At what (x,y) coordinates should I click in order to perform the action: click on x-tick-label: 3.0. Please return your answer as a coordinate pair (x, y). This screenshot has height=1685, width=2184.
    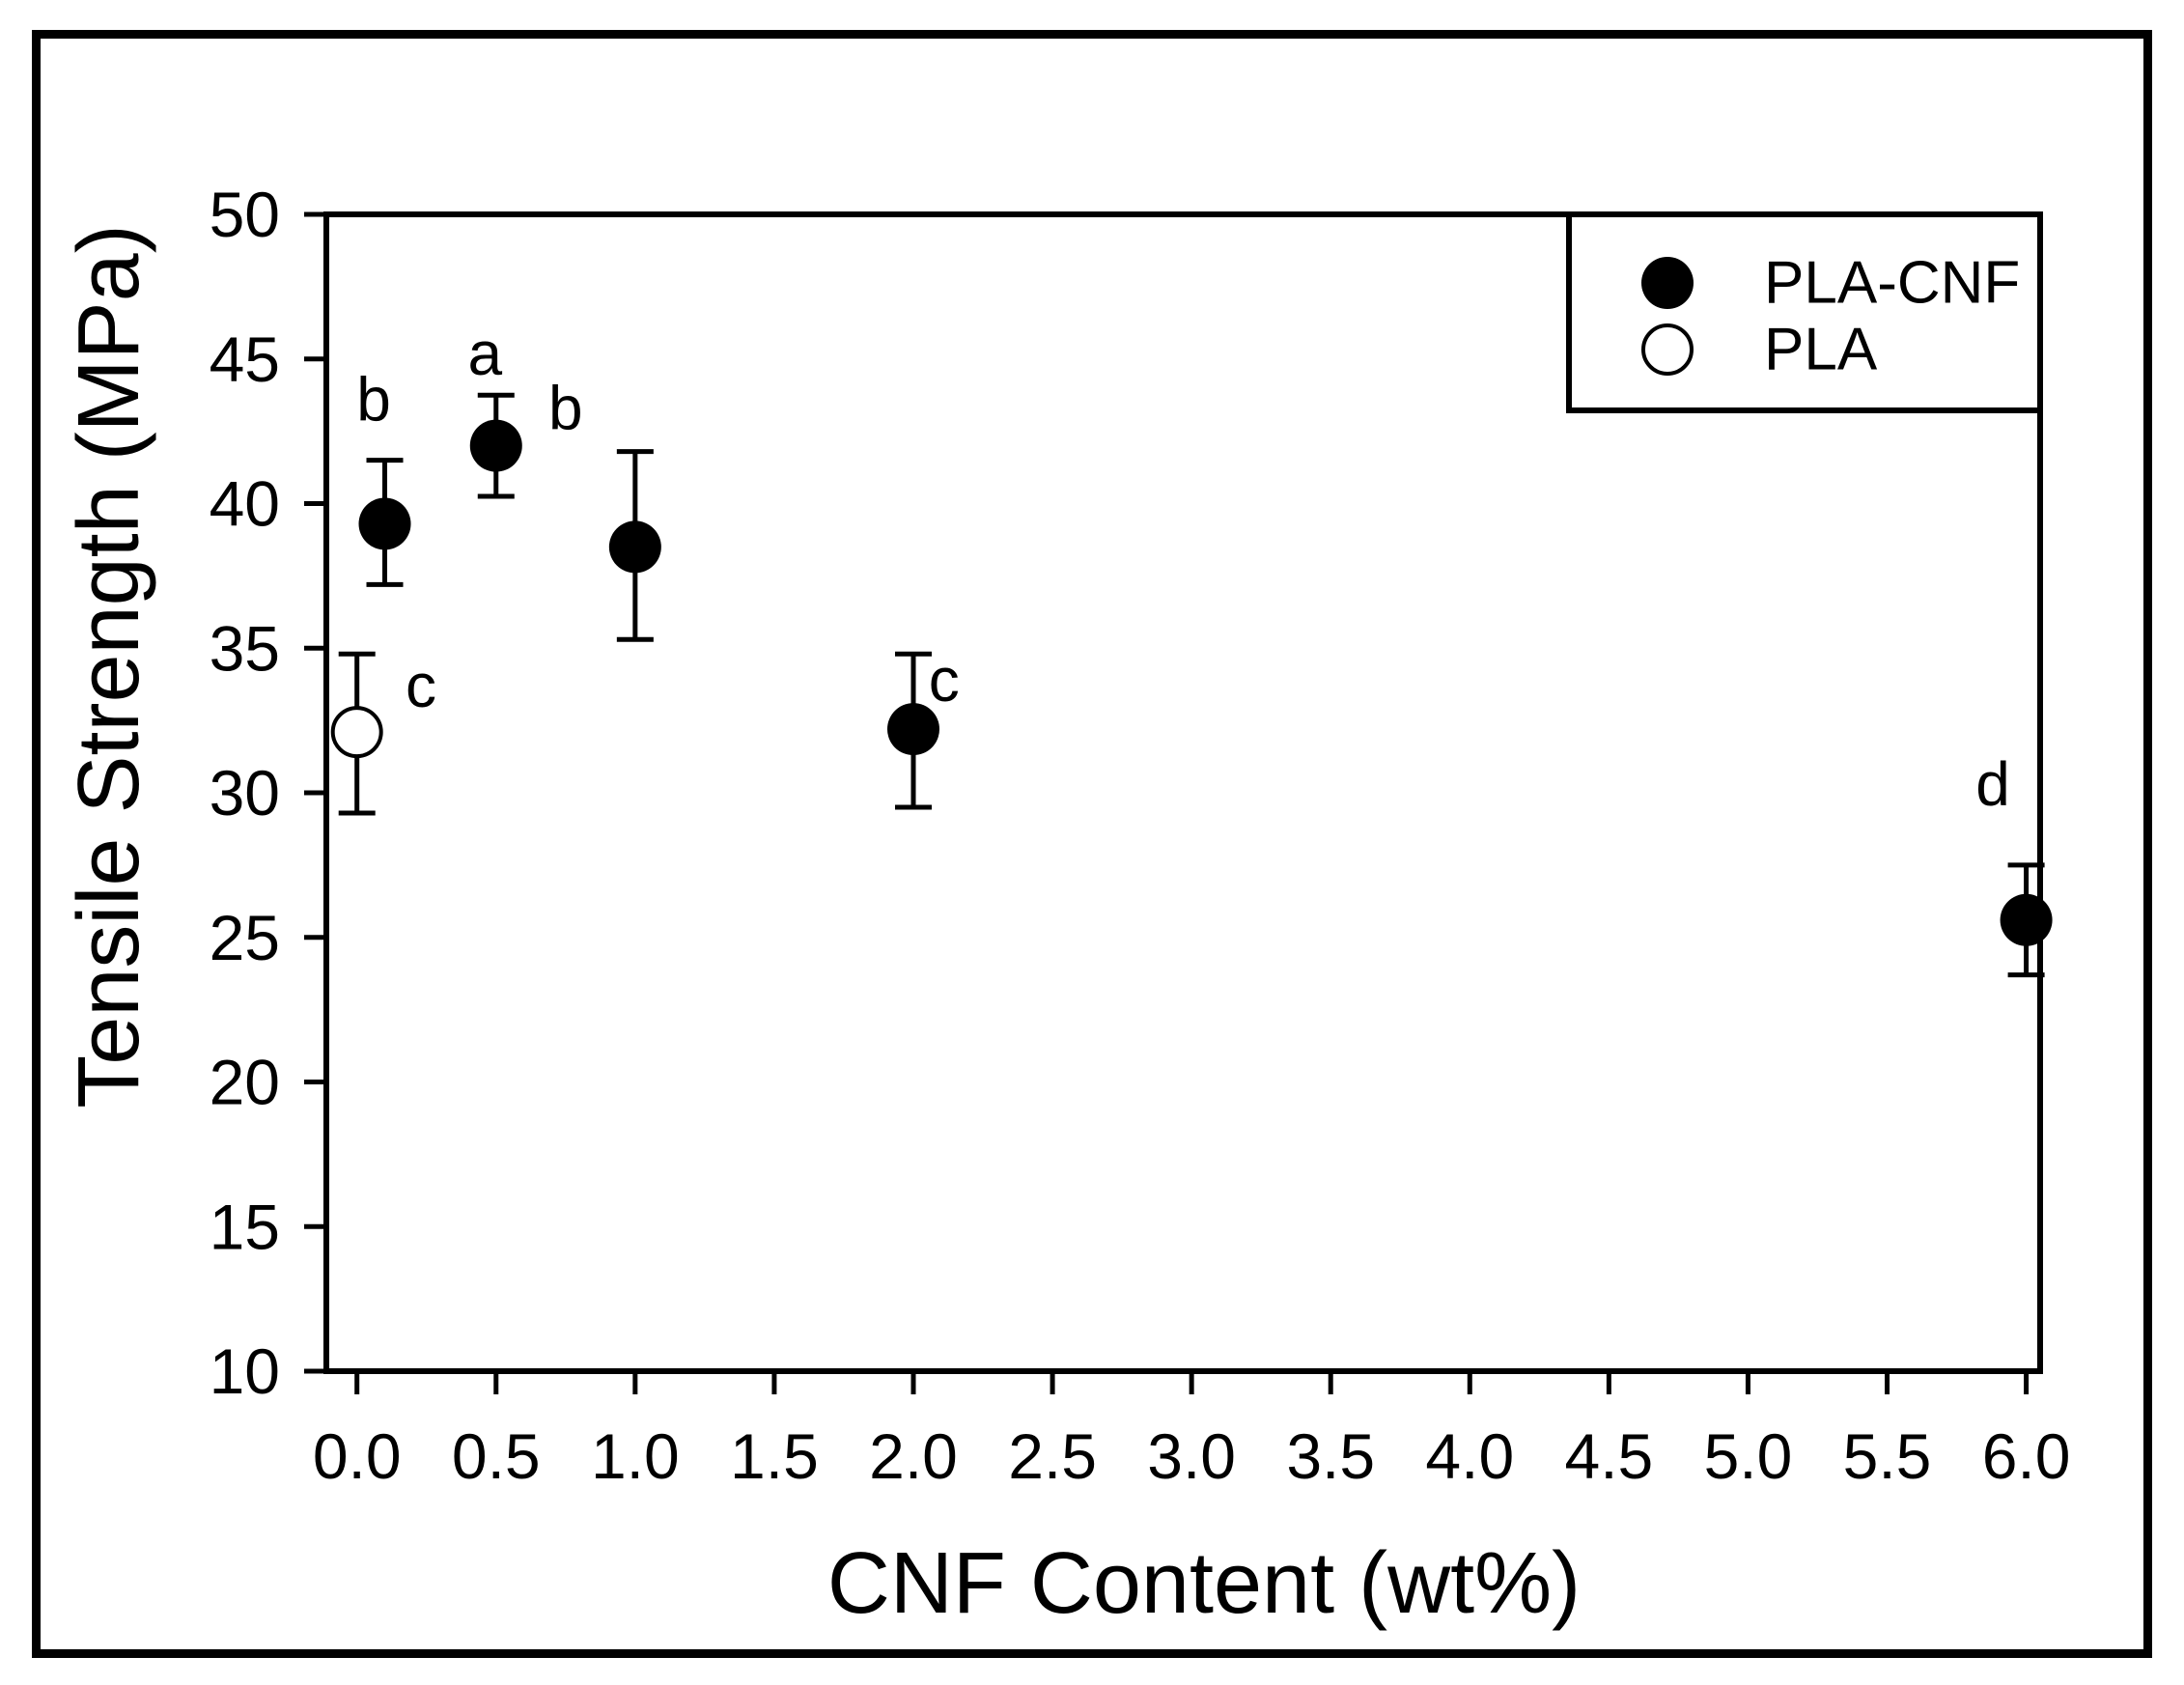
    Looking at the image, I should click on (1192, 1456).